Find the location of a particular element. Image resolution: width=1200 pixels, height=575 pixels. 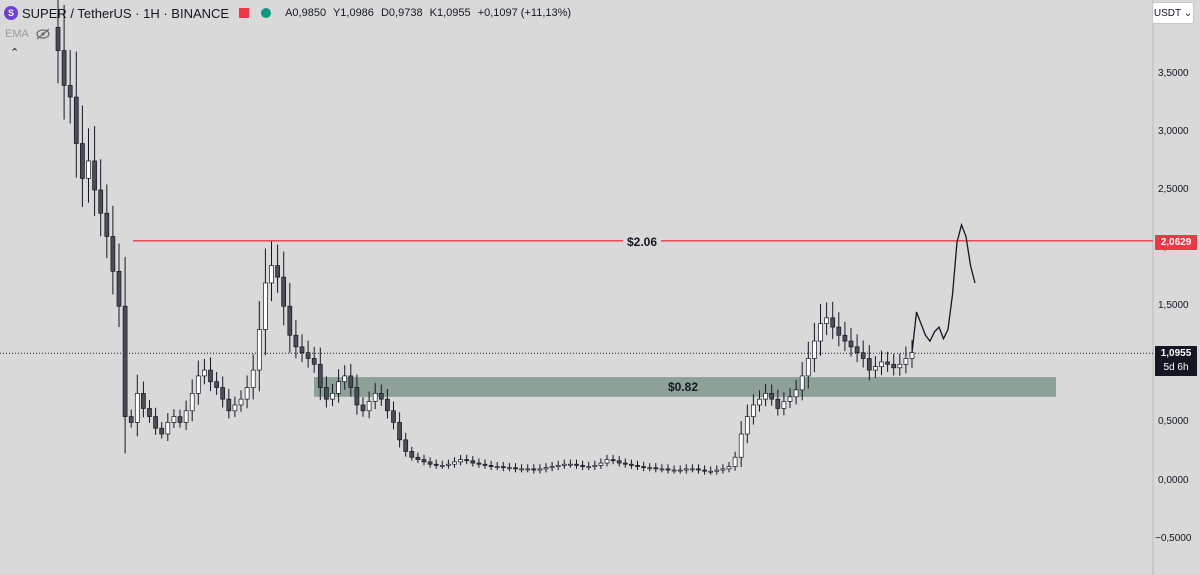

support-zone-label: $0.82 is located at coordinates (683, 387).